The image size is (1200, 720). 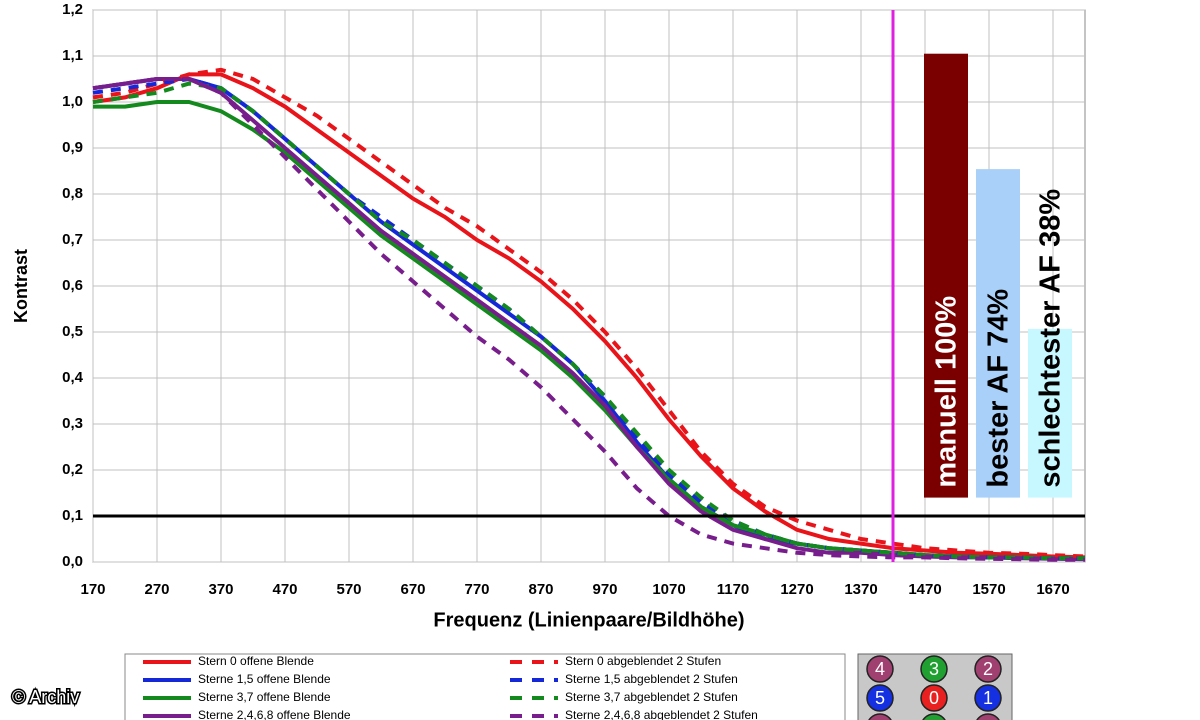 I want to click on x-tick-label: 470, so click(x=284, y=589).